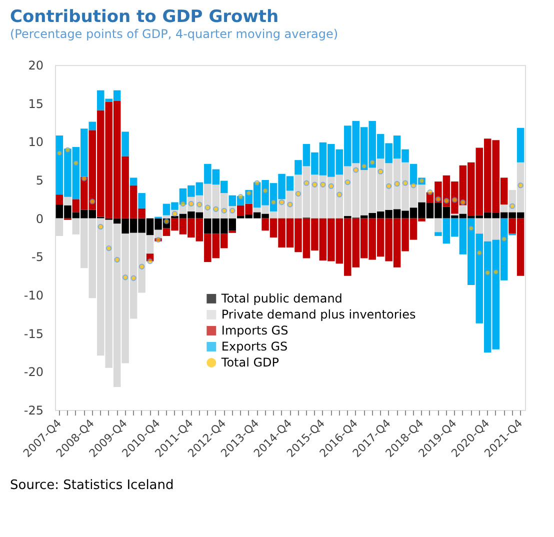 The image size is (554, 537). I want to click on y-tick-label: 20, so click(36, 65).